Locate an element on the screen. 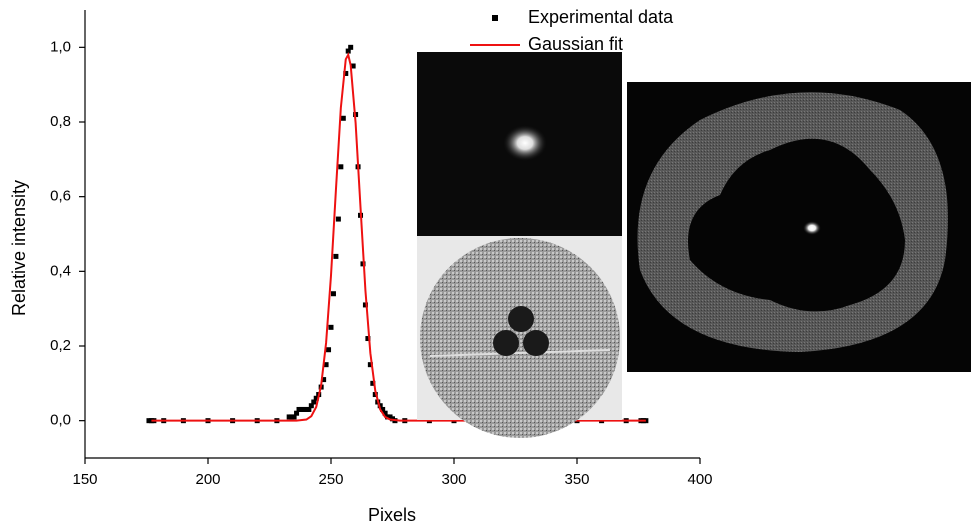  x-tick-label: 200 is located at coordinates (207, 479).